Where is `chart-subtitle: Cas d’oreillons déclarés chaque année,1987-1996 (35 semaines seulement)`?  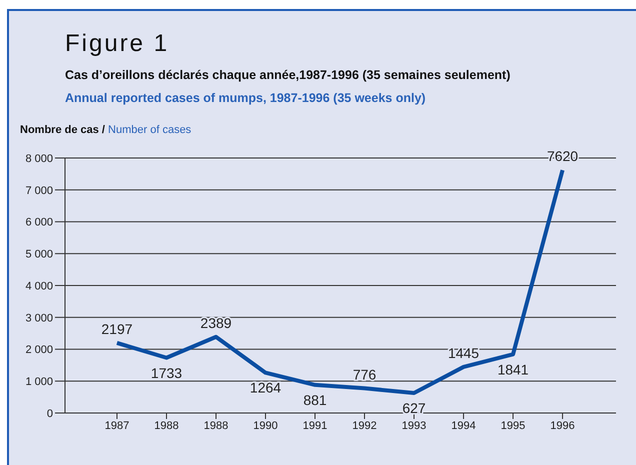 chart-subtitle: Cas d’oreillons déclarés chaque année,1987-1996 (35 semaines seulement) is located at coordinates (287, 75).